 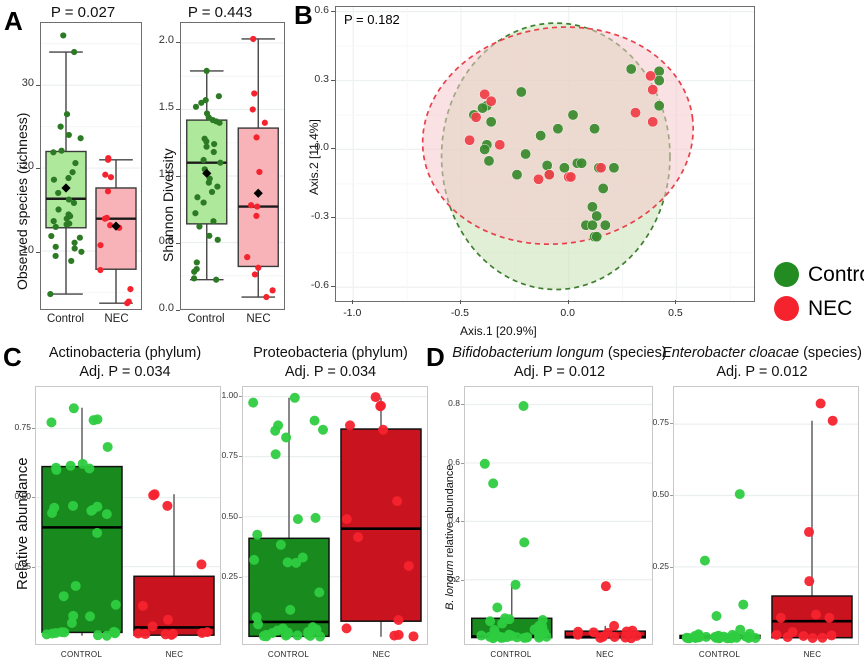 What do you see at coordinates (303, 15) in the screenshot?
I see `panel-letter-b: B` at bounding box center [303, 15].